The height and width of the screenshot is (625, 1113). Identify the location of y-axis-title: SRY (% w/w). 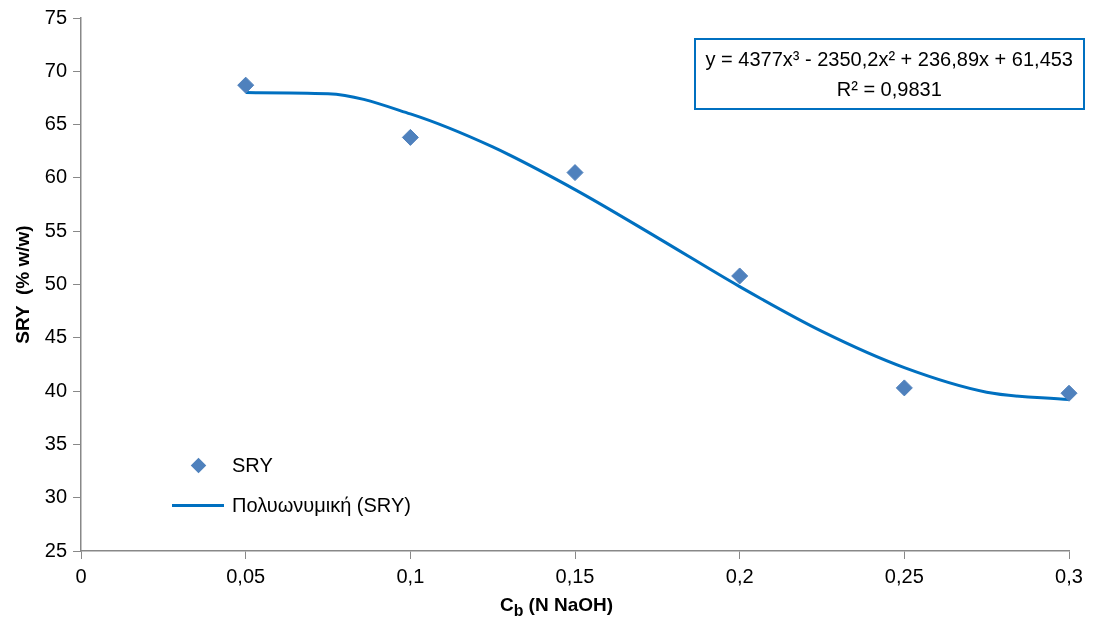
(22, 284).